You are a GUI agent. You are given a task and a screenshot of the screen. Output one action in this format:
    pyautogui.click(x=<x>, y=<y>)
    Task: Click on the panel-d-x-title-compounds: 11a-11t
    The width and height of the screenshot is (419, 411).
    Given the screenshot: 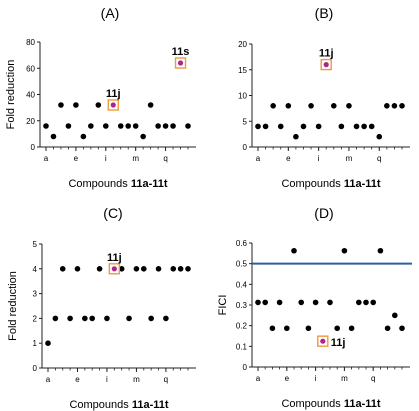 What is the action you would take?
    pyautogui.click(x=362, y=404)
    